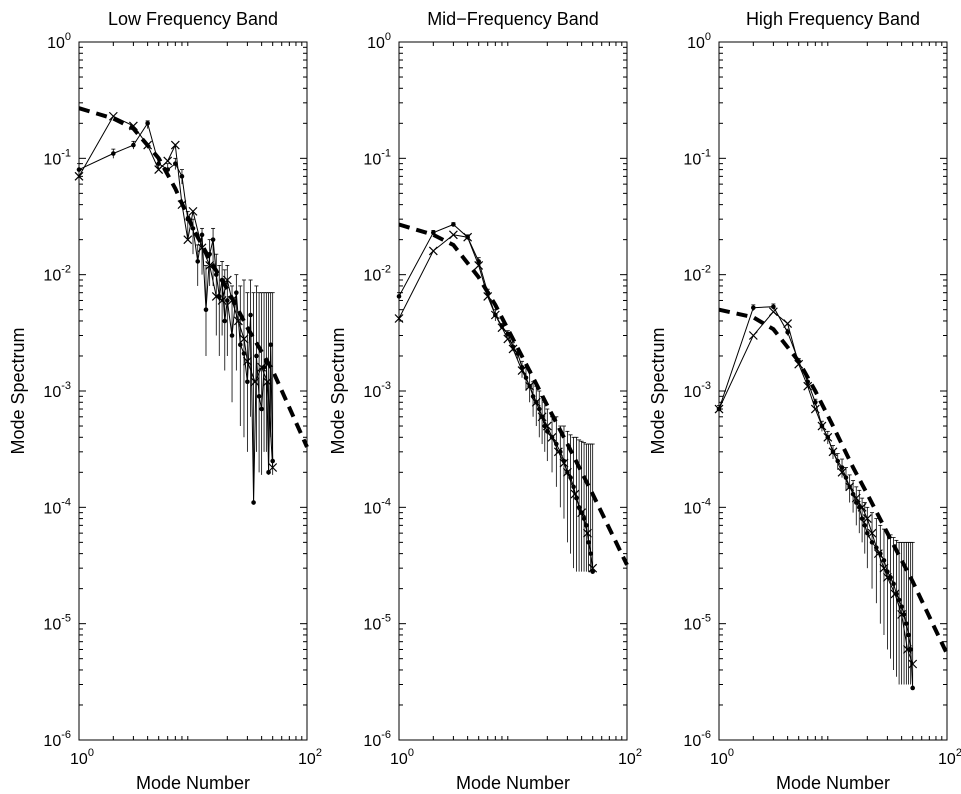 The image size is (961, 794). Describe the element at coordinates (377, 390) in the screenshot. I see `y-tick-label: 10⁻³` at that location.